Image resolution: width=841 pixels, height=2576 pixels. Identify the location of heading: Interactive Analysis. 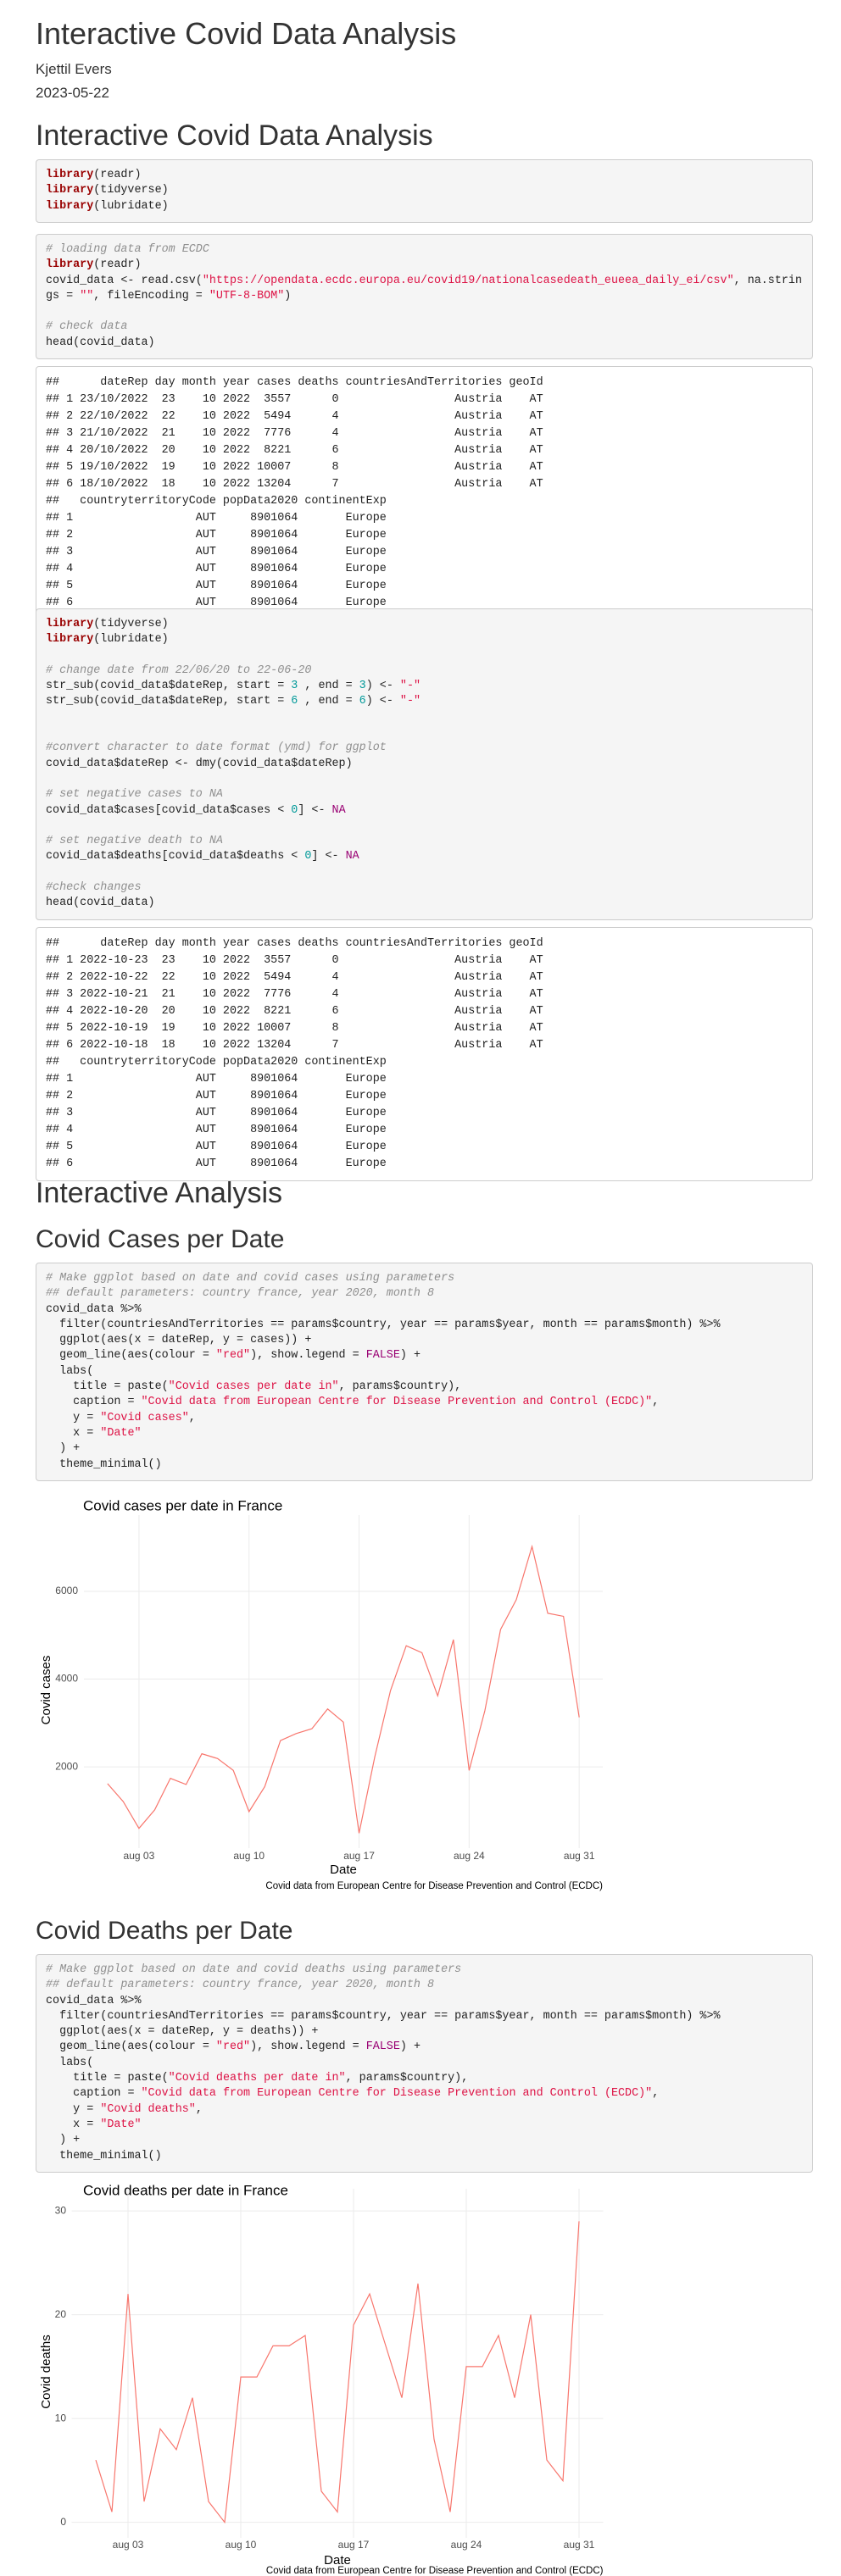
(159, 1193).